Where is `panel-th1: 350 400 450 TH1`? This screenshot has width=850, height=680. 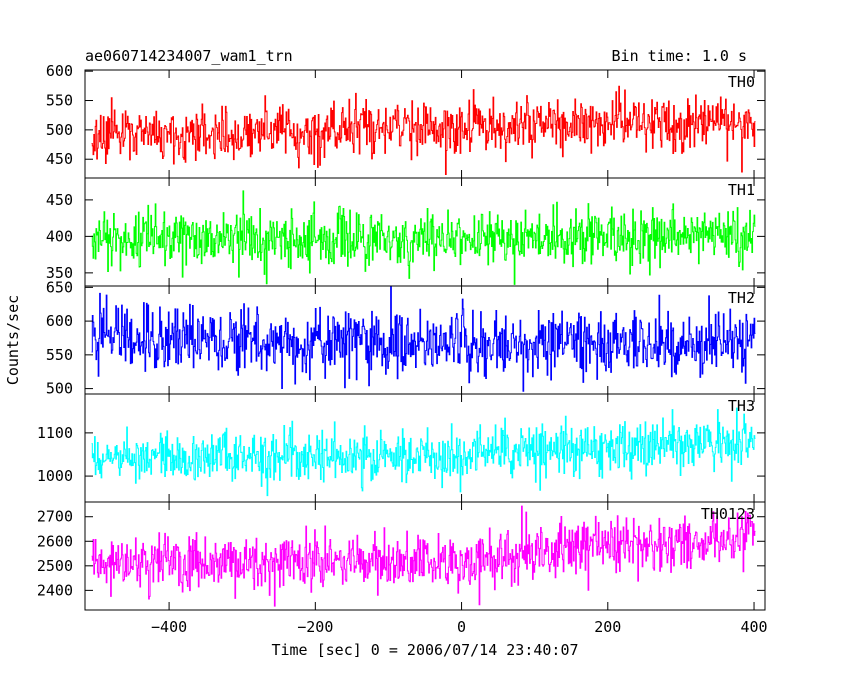
panel-th1: 350 400 450 TH1 is located at coordinates (406, 232).